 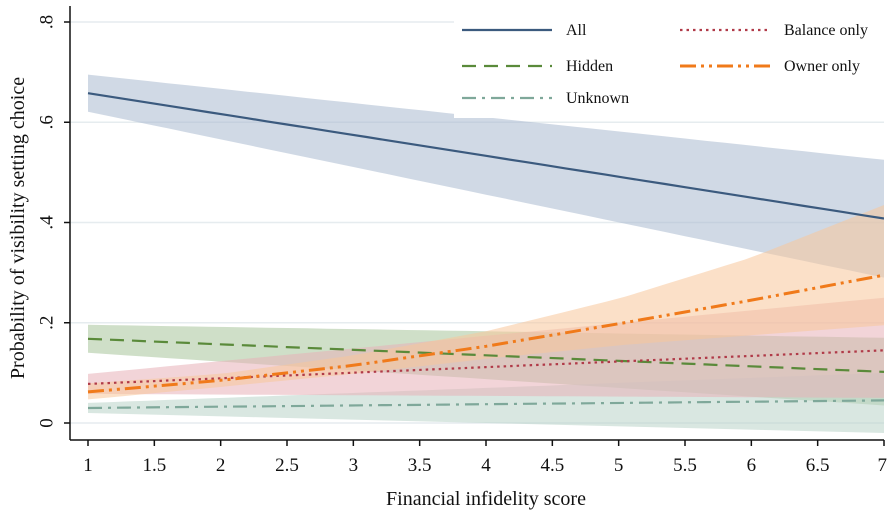 What do you see at coordinates (88, 465) in the screenshot?
I see `x-tick-label-0: 1` at bounding box center [88, 465].